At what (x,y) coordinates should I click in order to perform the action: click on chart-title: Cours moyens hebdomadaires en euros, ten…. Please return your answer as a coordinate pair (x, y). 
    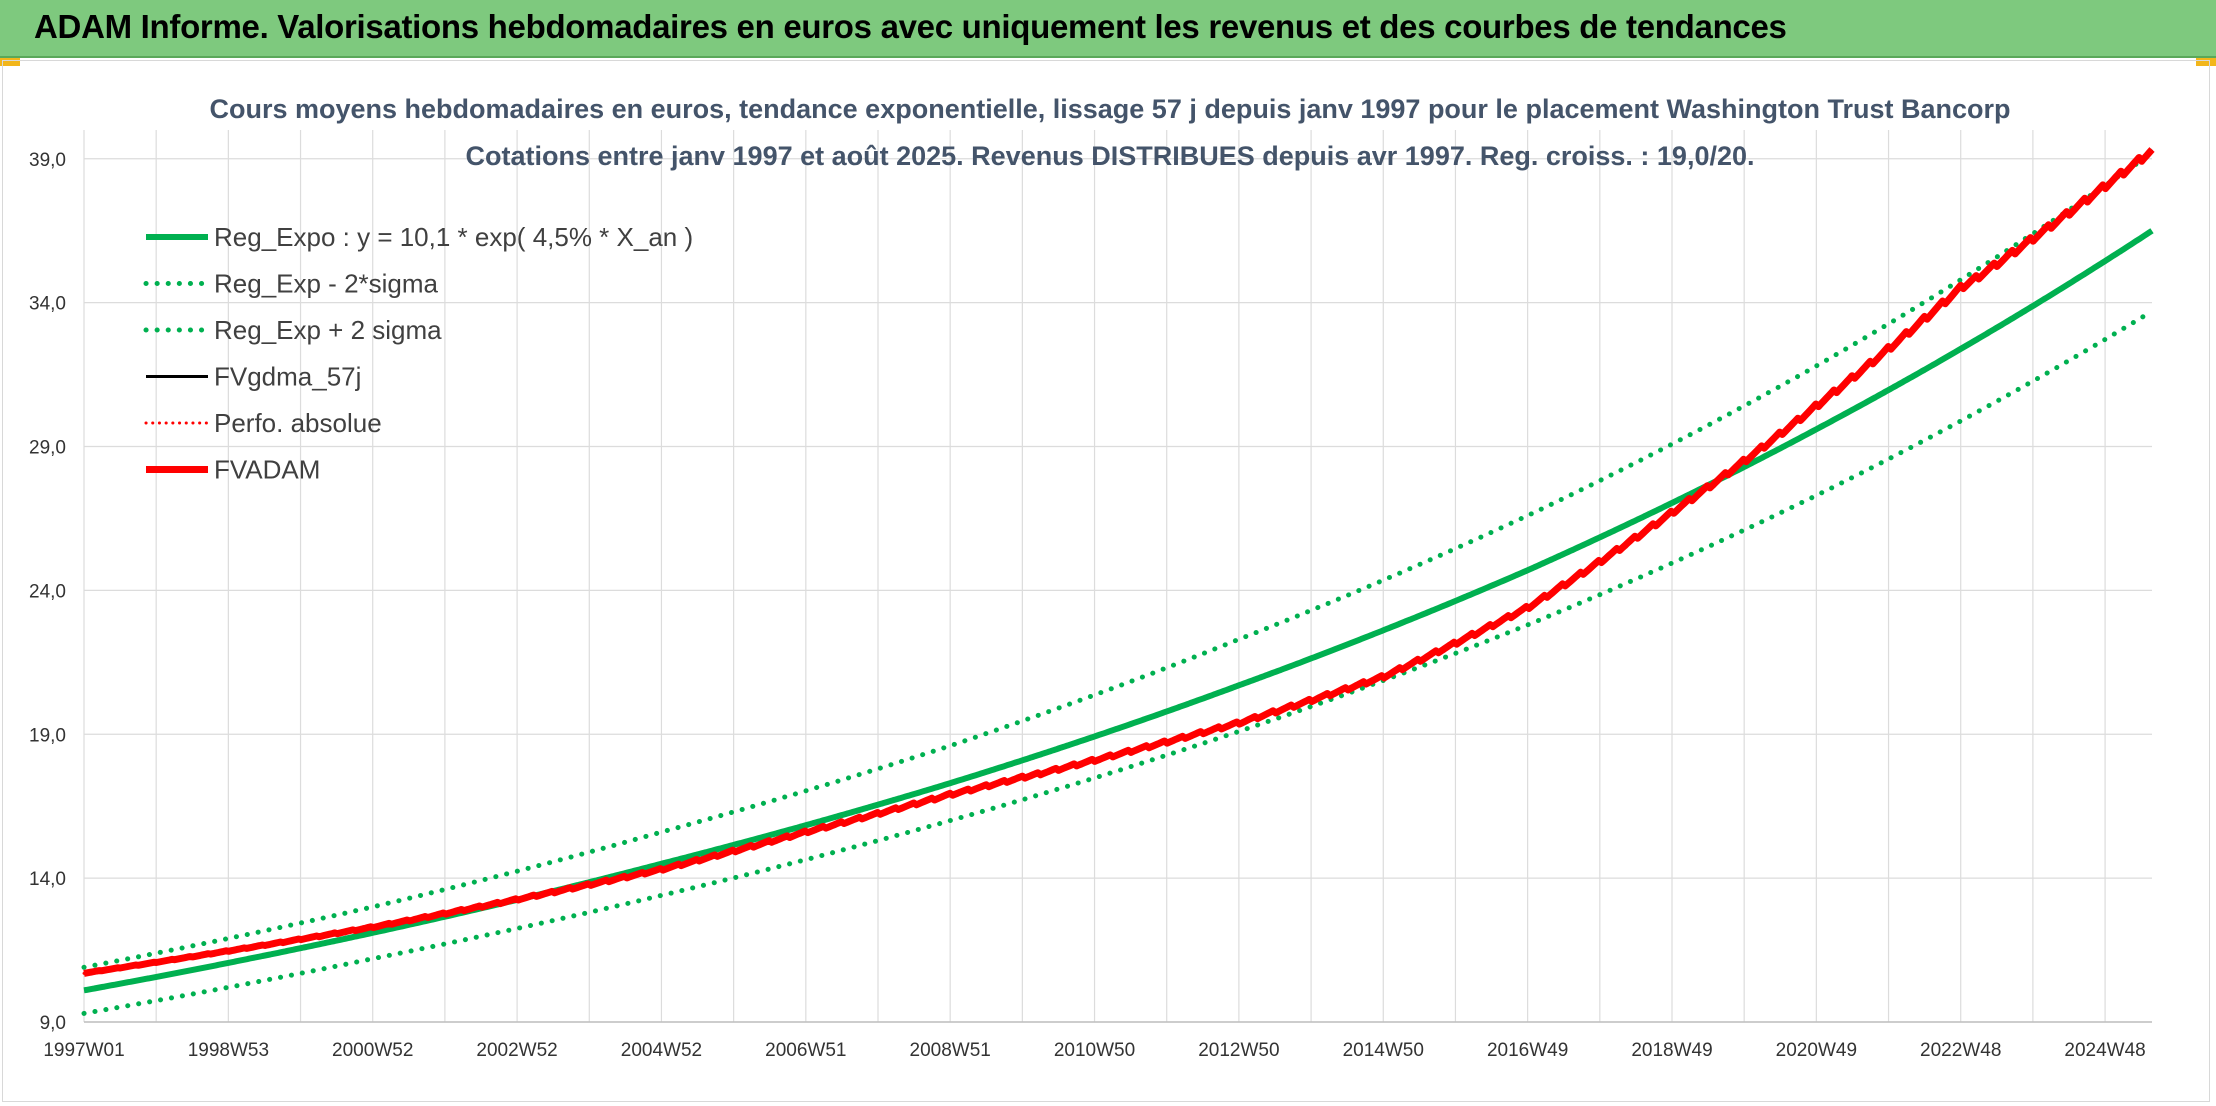
    Looking at the image, I should click on (1110, 109).